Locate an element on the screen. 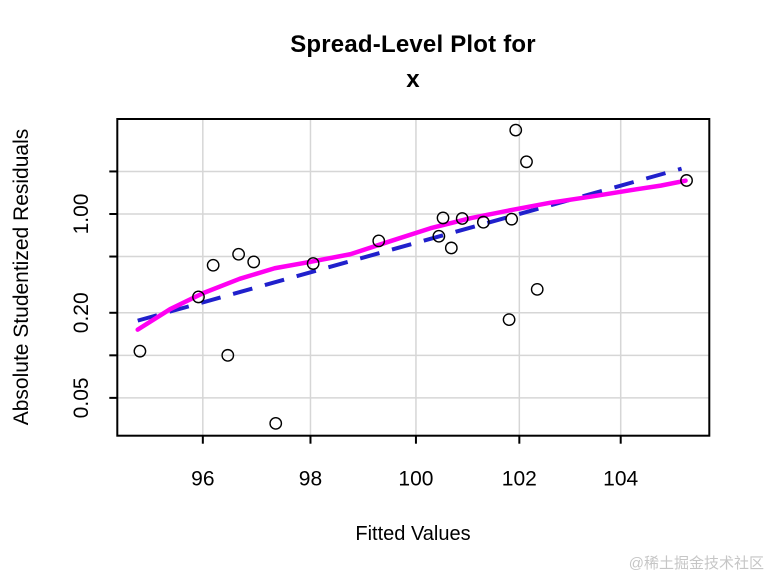  x-axis-label: Fitted Values is located at coordinates (413, 534).